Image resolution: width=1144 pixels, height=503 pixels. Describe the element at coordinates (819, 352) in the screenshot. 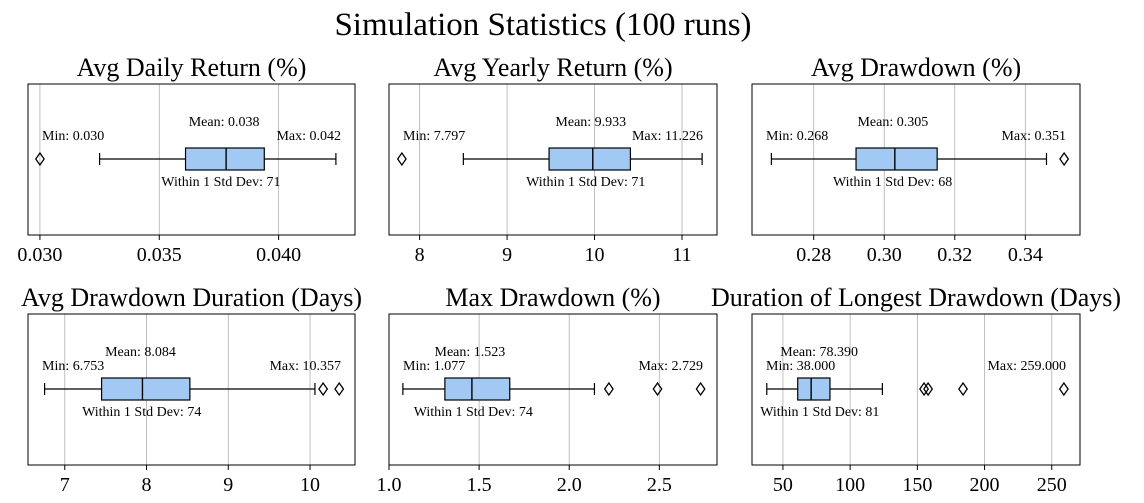

I see `mean-annotation: Mean: 78.390` at that location.